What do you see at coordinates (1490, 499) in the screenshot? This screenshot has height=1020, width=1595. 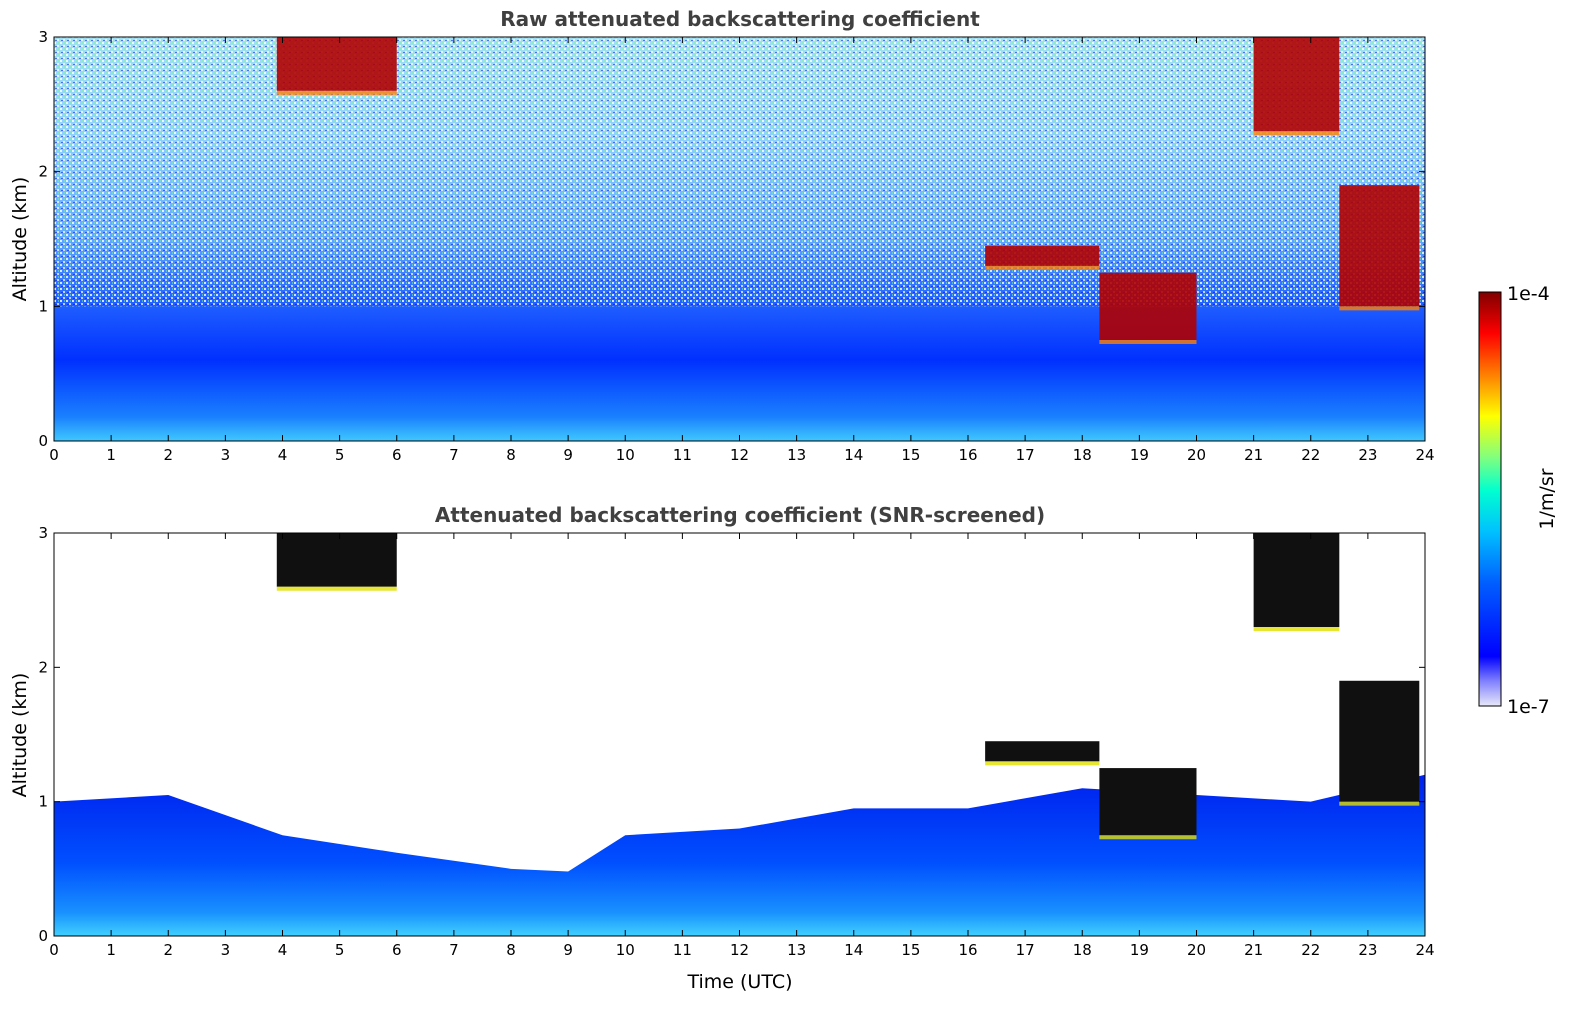 I see `colorbar-gradient` at bounding box center [1490, 499].